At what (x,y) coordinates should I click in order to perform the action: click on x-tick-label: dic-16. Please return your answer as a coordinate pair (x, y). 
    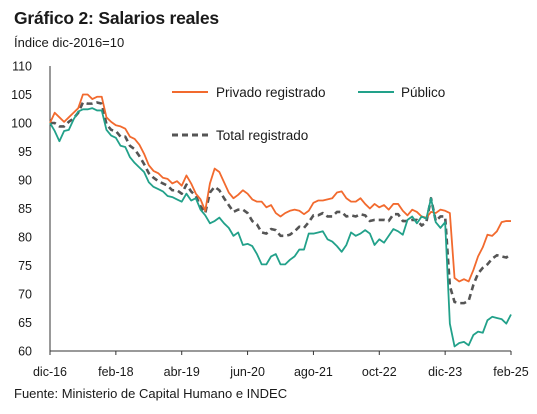
    Looking at the image, I should click on (50, 372).